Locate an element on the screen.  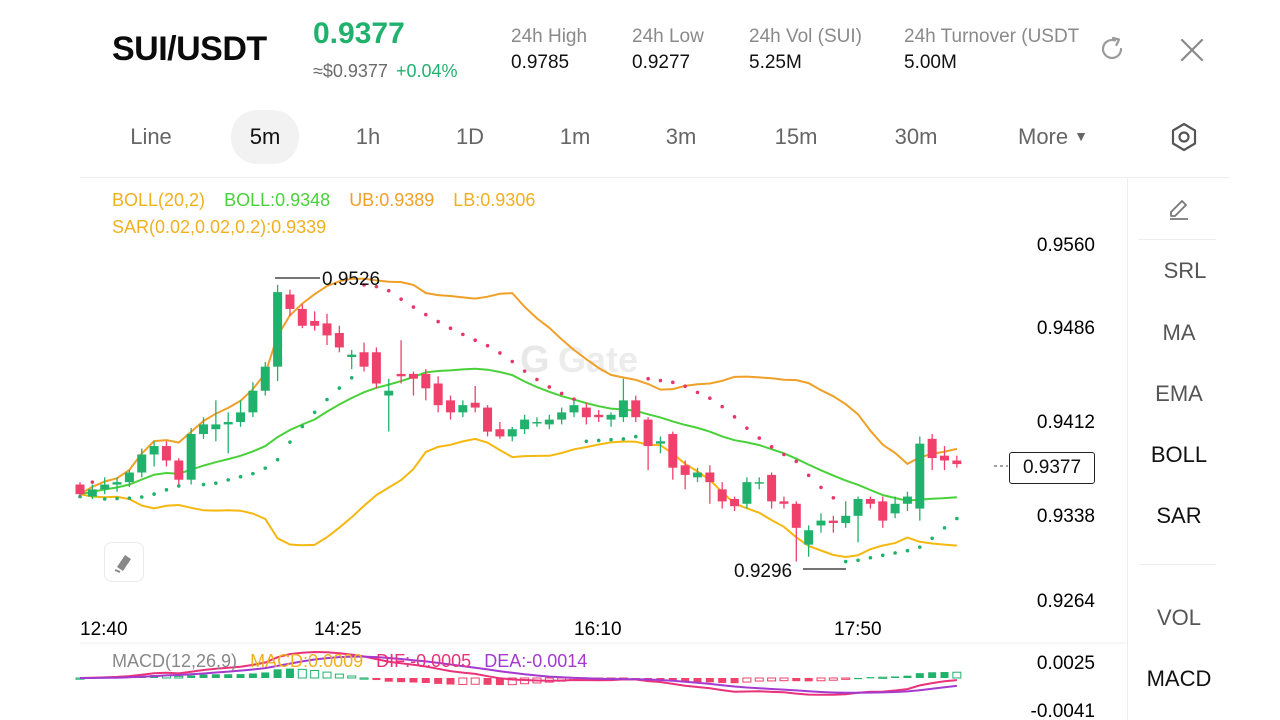
refresh-icon is located at coordinates (1112, 49).